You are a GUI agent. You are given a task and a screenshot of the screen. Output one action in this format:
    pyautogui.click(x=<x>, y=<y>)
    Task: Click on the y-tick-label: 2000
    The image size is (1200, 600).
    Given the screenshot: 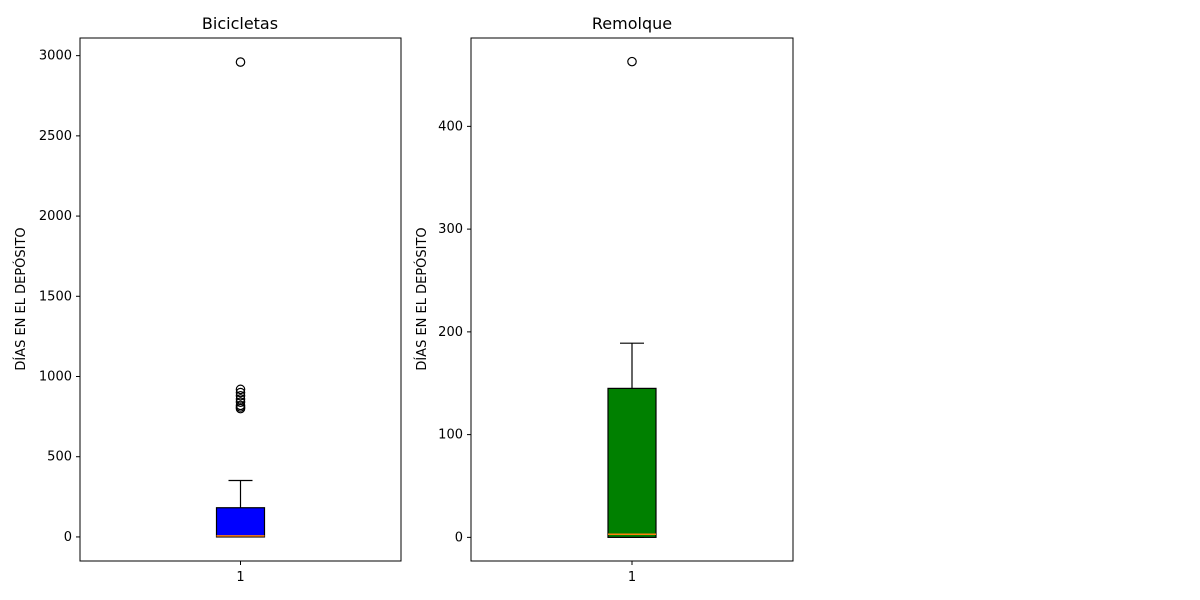 What is the action you would take?
    pyautogui.click(x=55, y=216)
    